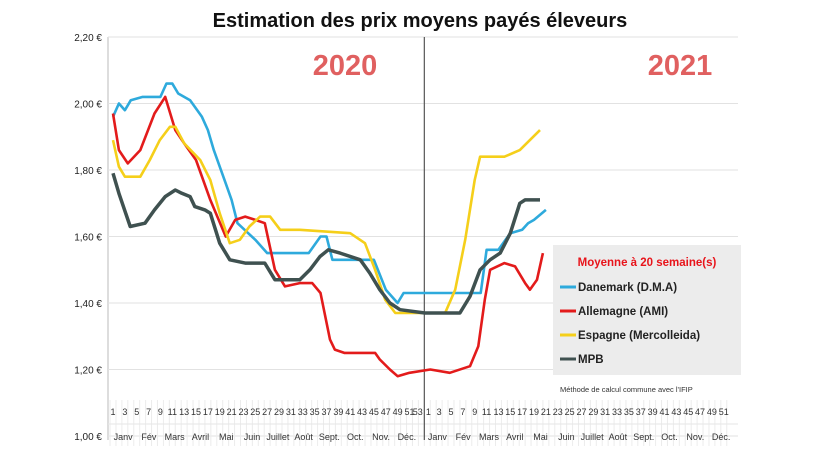  Describe the element at coordinates (623, 312) in the screenshot. I see `legend-label: Allemagne (AMI)` at that location.